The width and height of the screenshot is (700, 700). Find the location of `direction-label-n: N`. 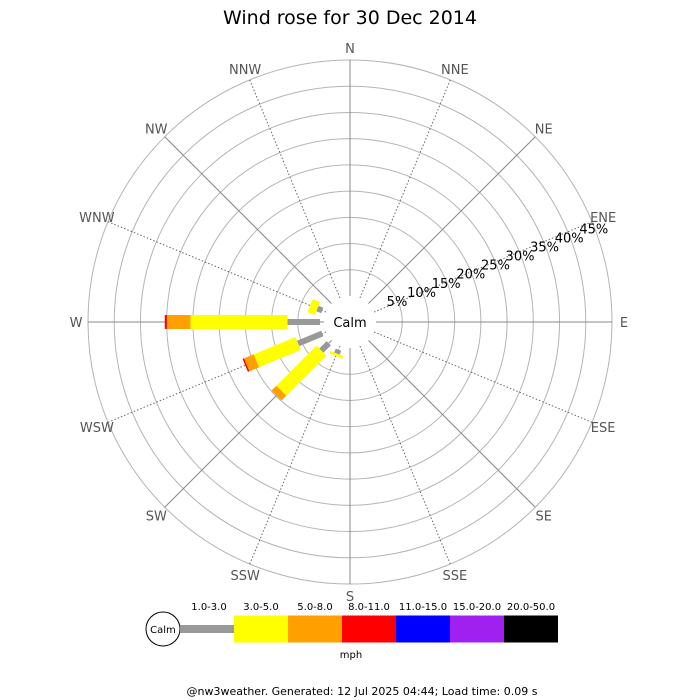

direction-label-n: N is located at coordinates (350, 49).